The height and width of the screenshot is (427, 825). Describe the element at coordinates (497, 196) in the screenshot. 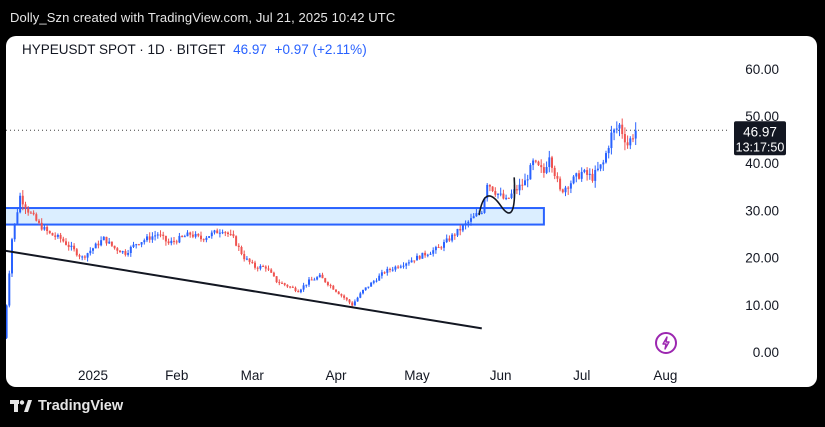

I see `cup-arc-drawing` at that location.